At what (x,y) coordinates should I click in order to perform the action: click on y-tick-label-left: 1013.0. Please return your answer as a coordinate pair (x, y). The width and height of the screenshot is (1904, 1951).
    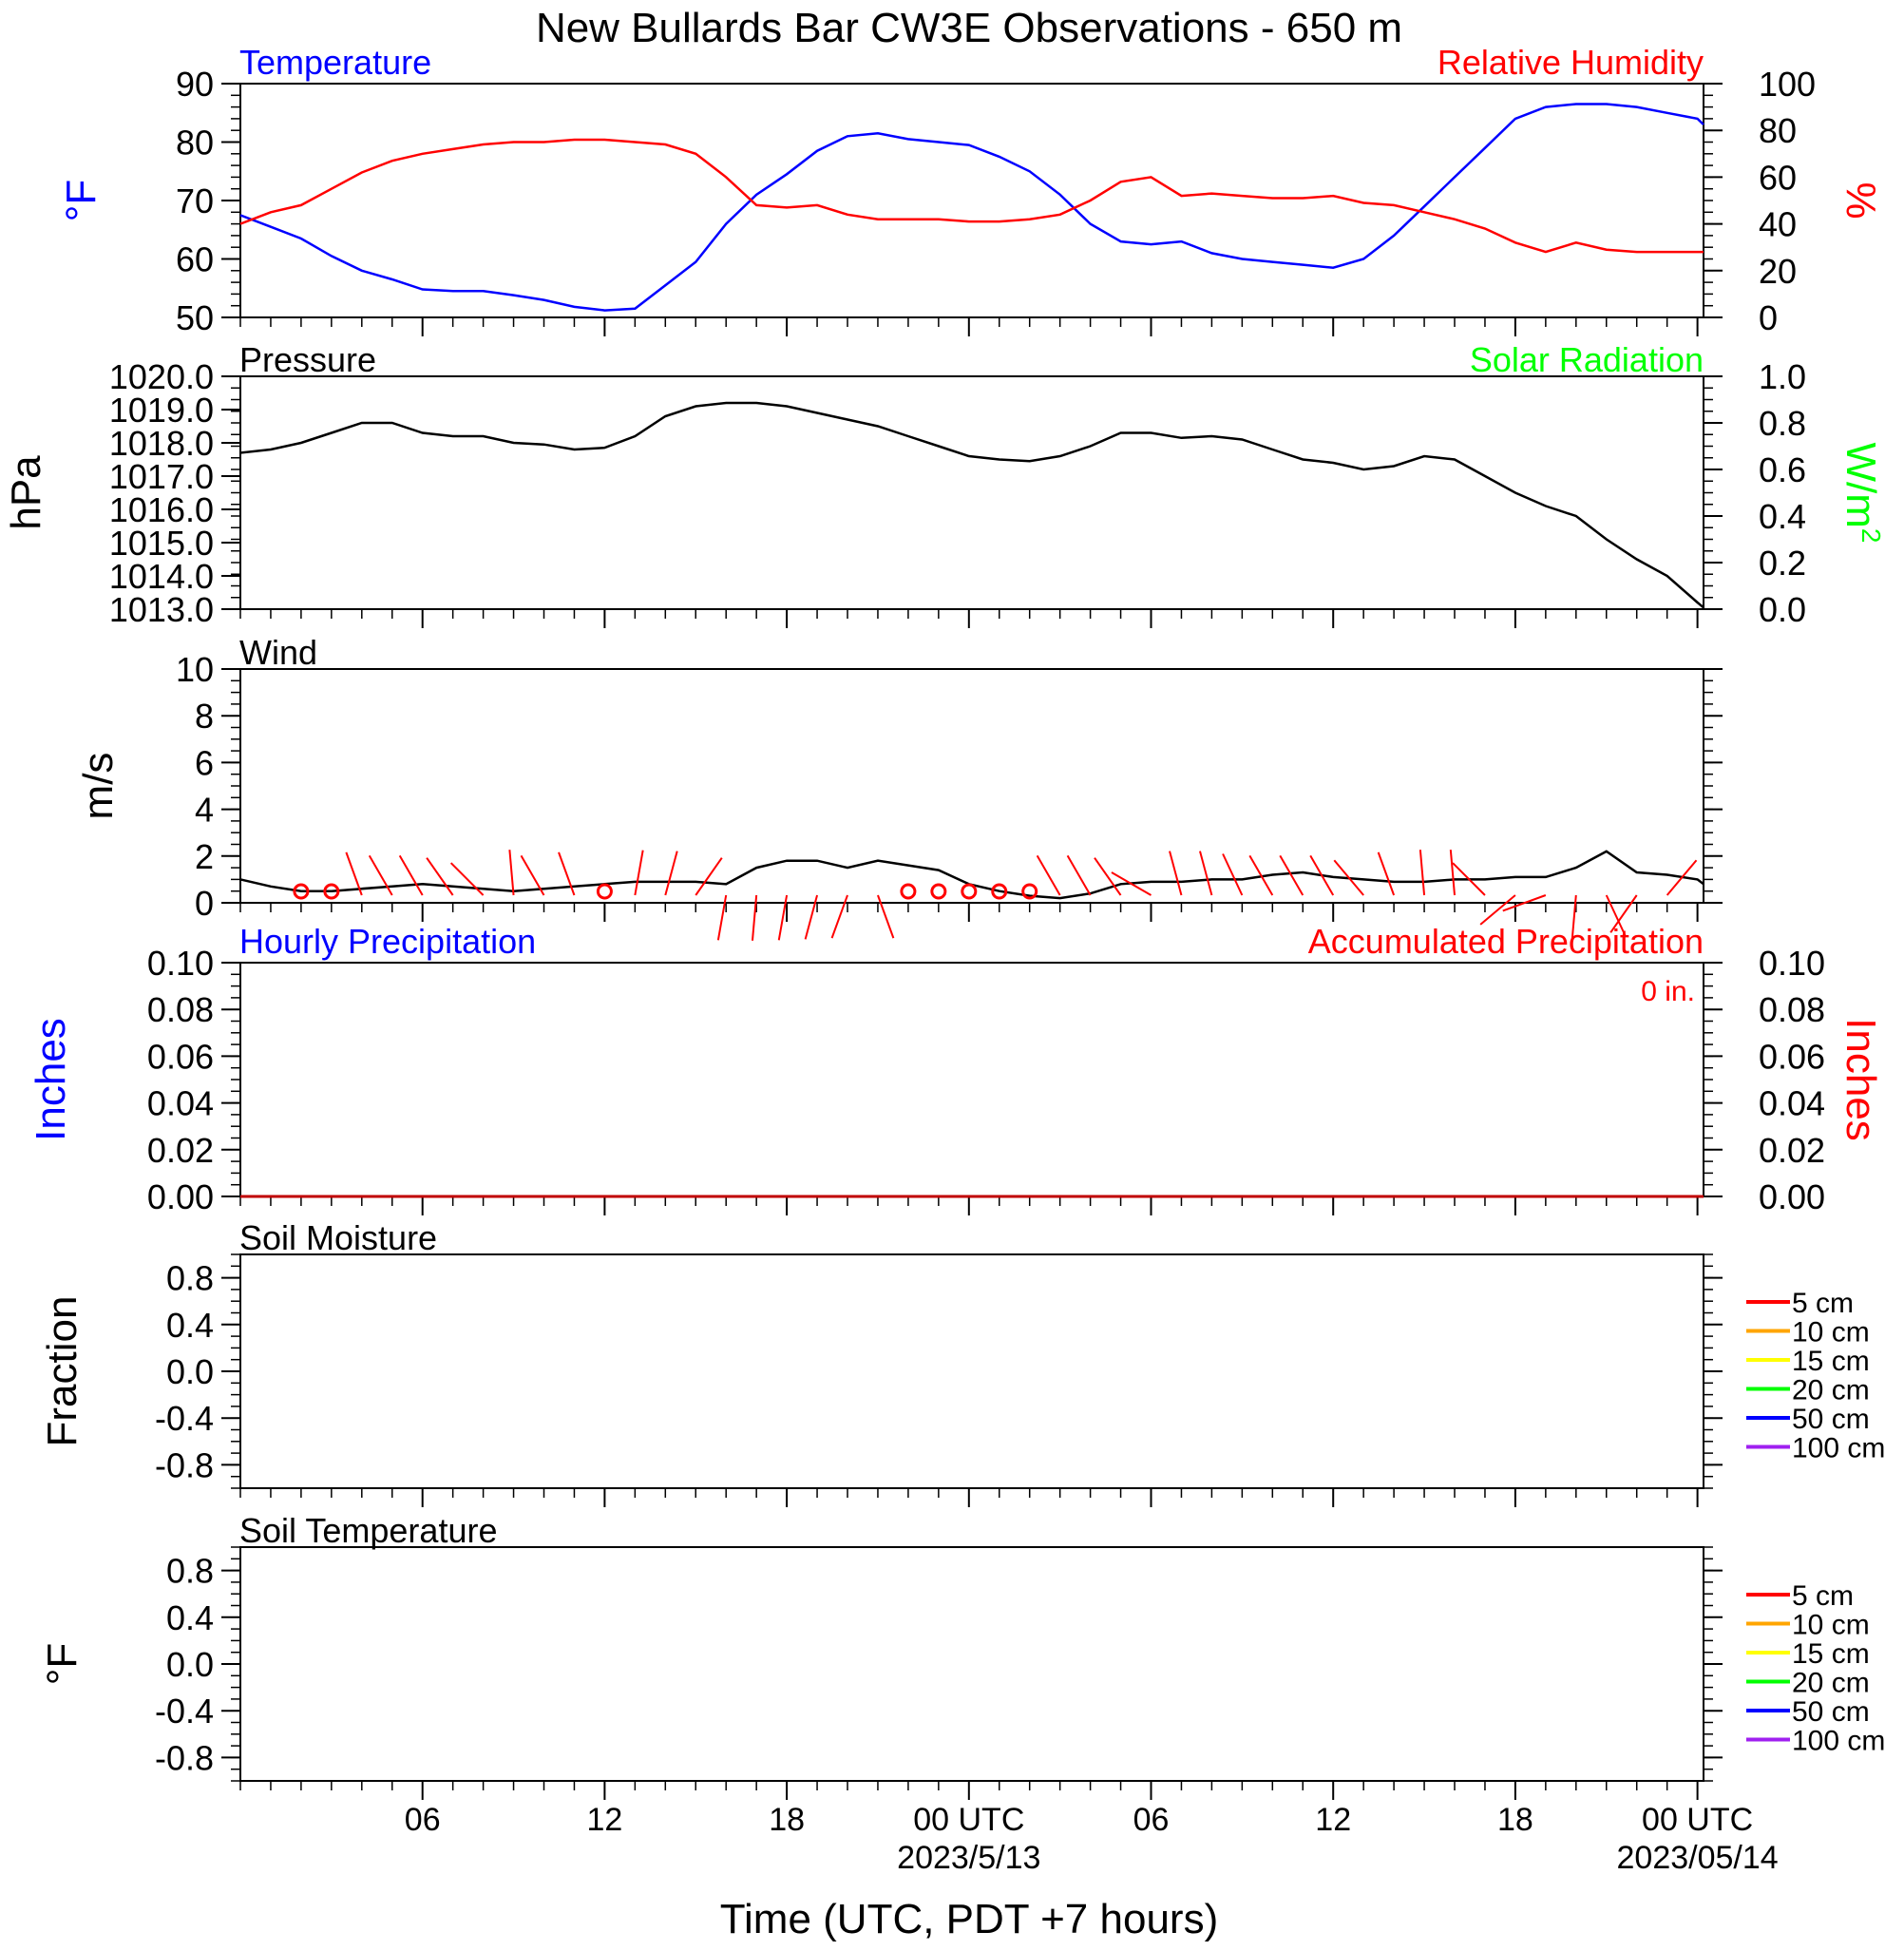
    Looking at the image, I should click on (161, 609).